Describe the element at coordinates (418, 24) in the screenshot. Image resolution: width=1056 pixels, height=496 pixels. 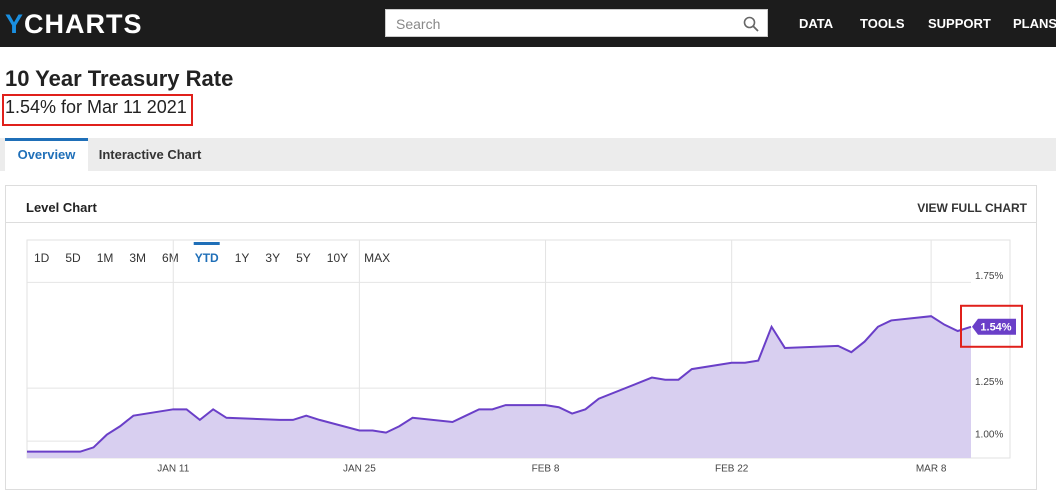
I see `search-placeholder: Search` at that location.